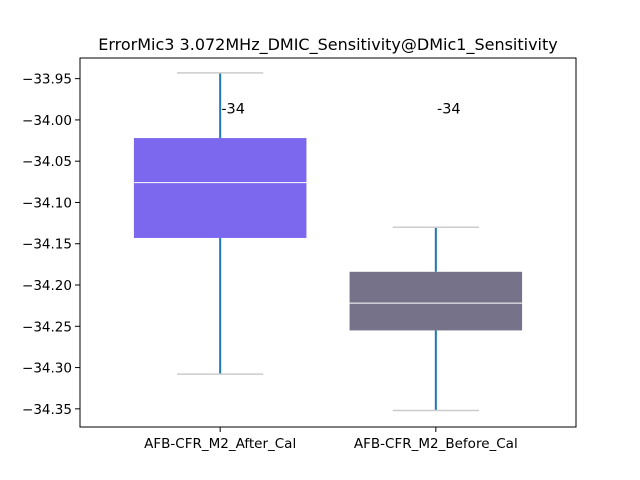 Image resolution: width=640 pixels, height=480 pixels. Describe the element at coordinates (47, 286) in the screenshot. I see `y-tick-label: −34.20` at that location.